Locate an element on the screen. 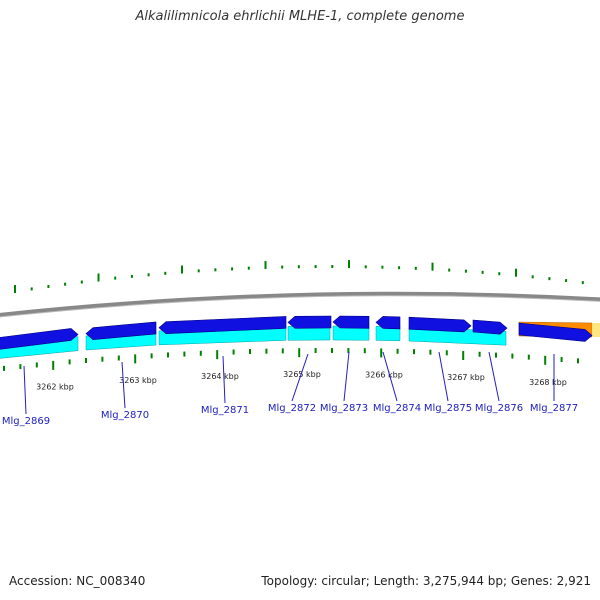 This screenshot has width=600, height=600. scale-label: 3268 kbp is located at coordinates (548, 382).